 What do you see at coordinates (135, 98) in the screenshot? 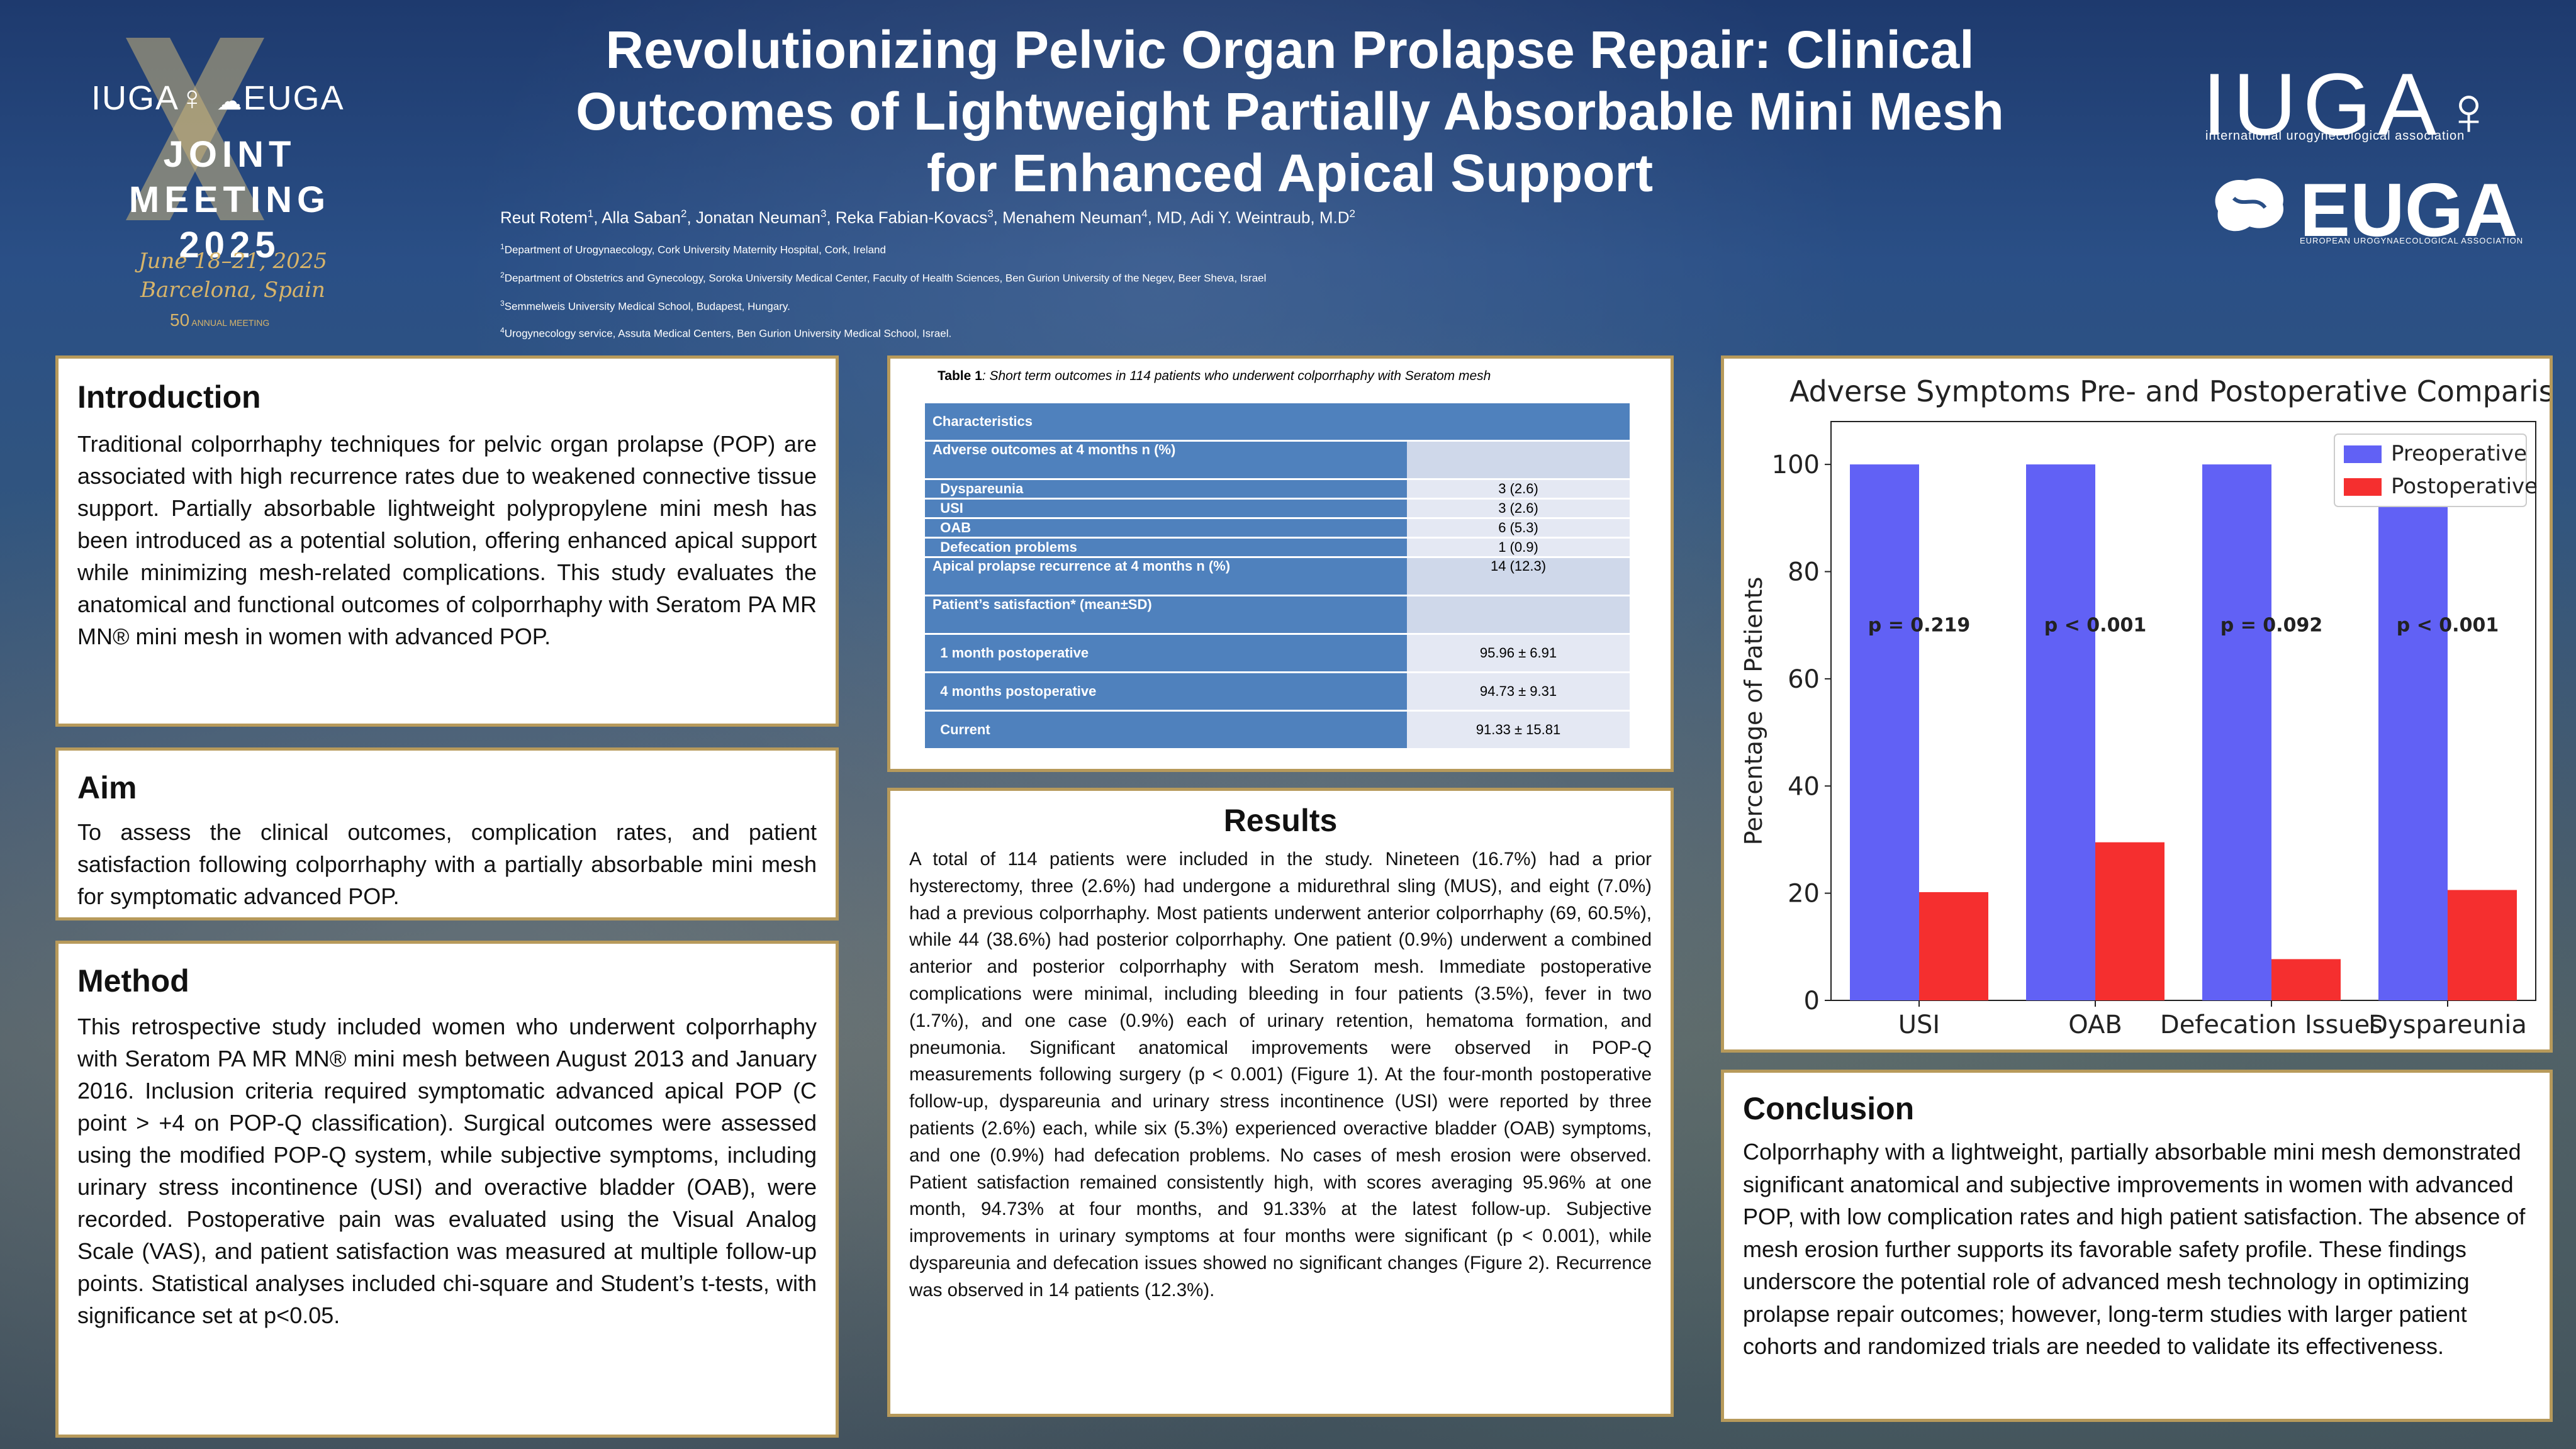
I see `iuga-small-text: IUGA` at bounding box center [135, 98].